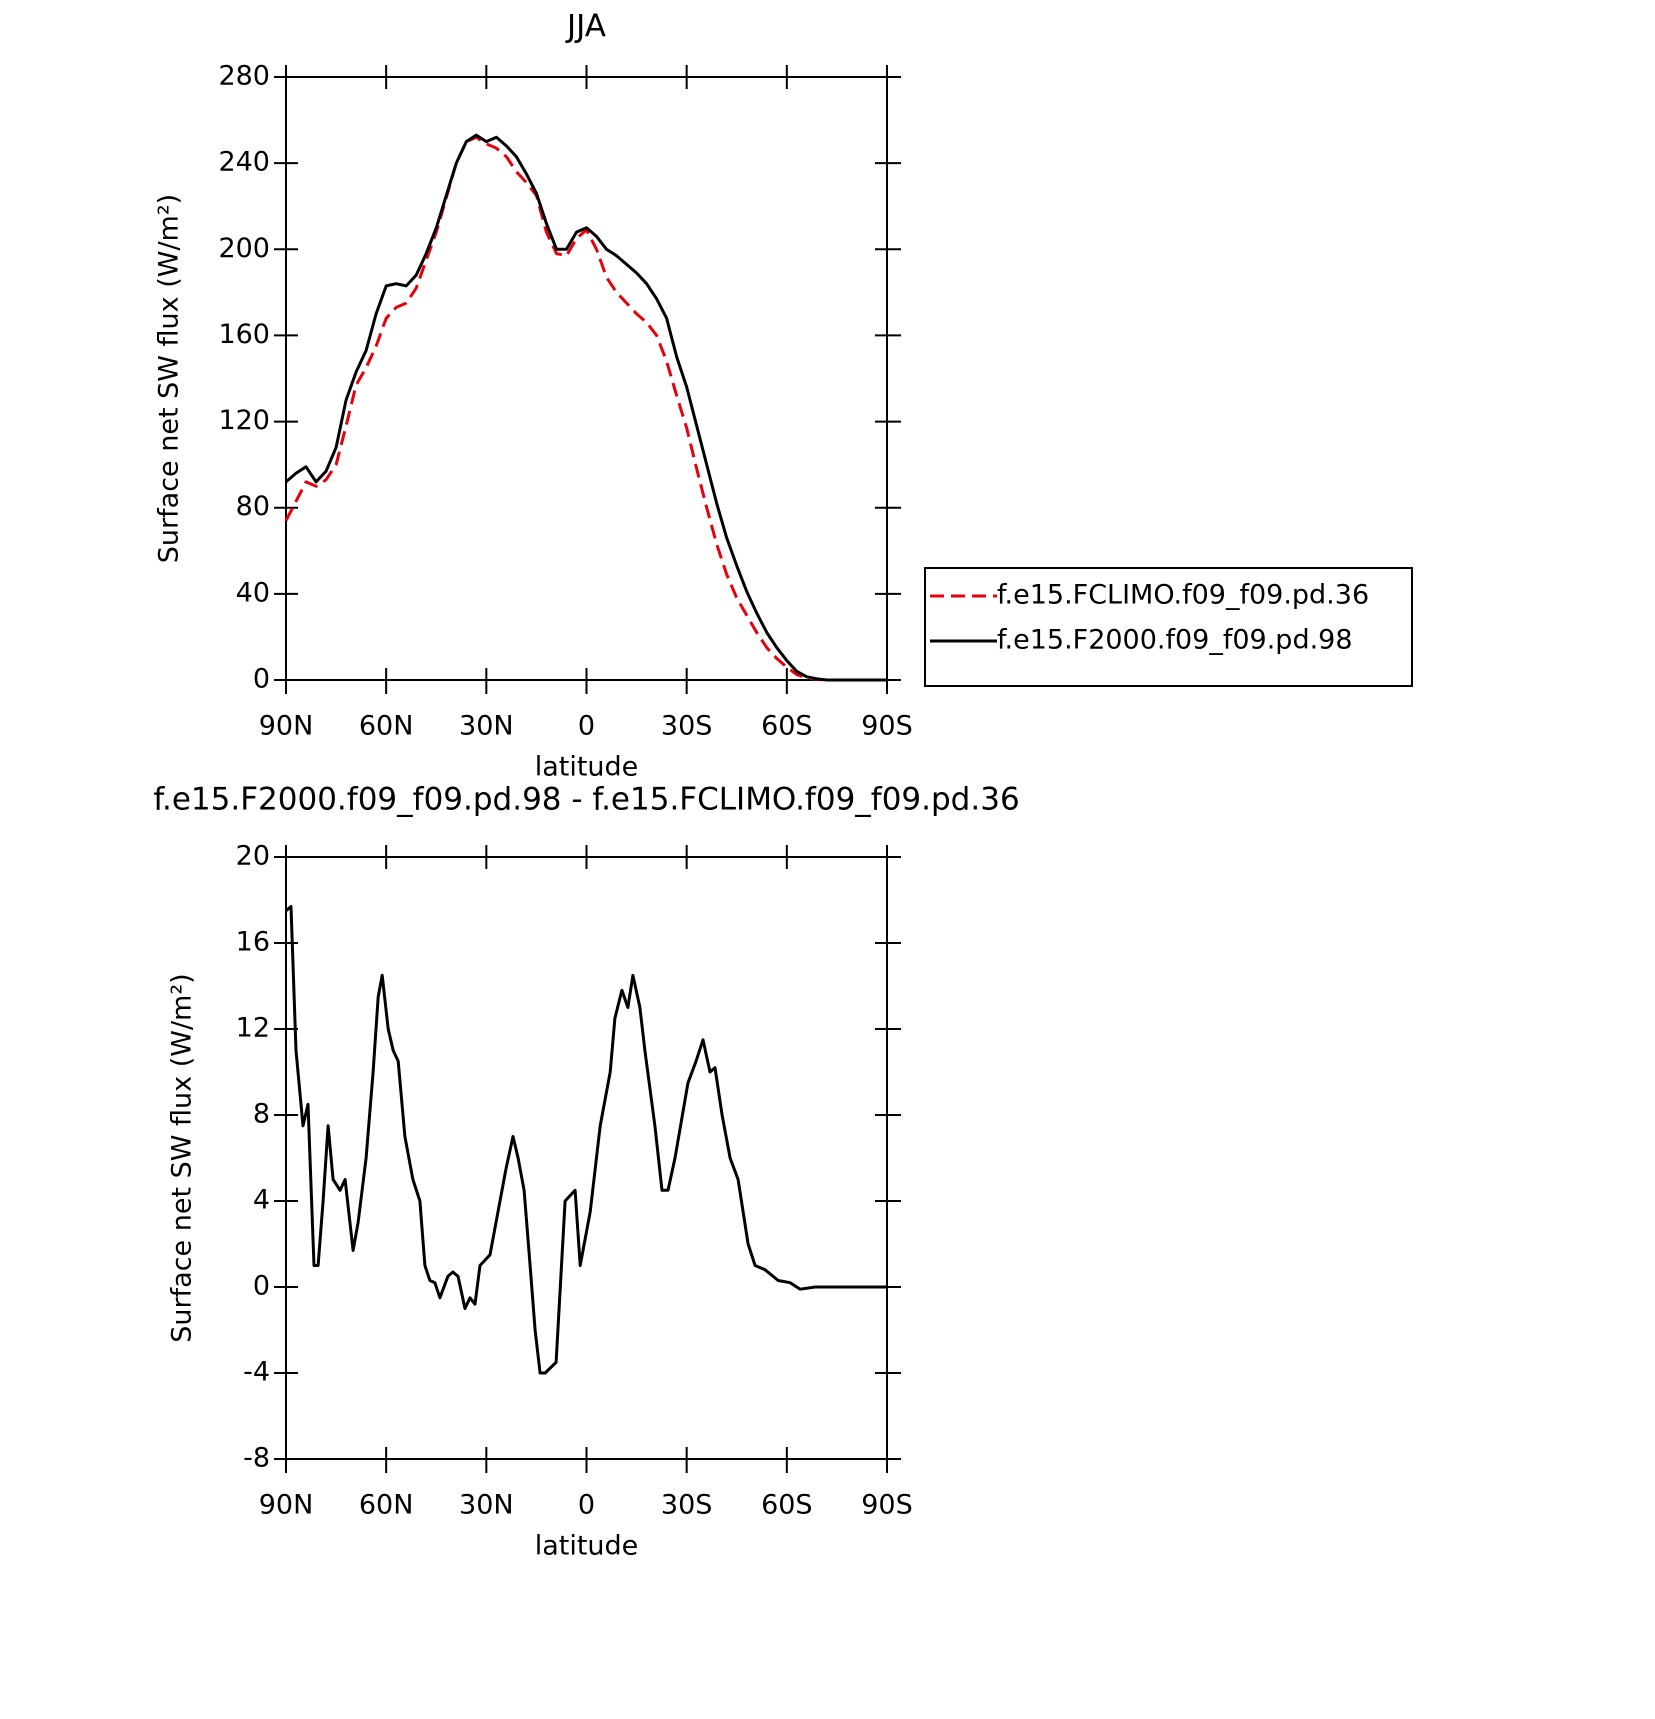  I want to click on y-tick-label: 200, so click(244, 248).